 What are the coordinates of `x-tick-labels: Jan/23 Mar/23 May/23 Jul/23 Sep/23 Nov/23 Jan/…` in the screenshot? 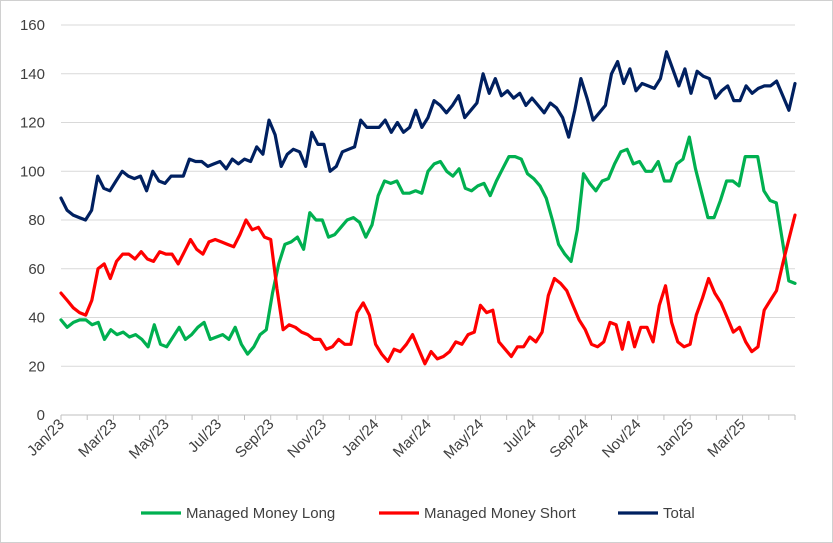 It's located at (386, 439).